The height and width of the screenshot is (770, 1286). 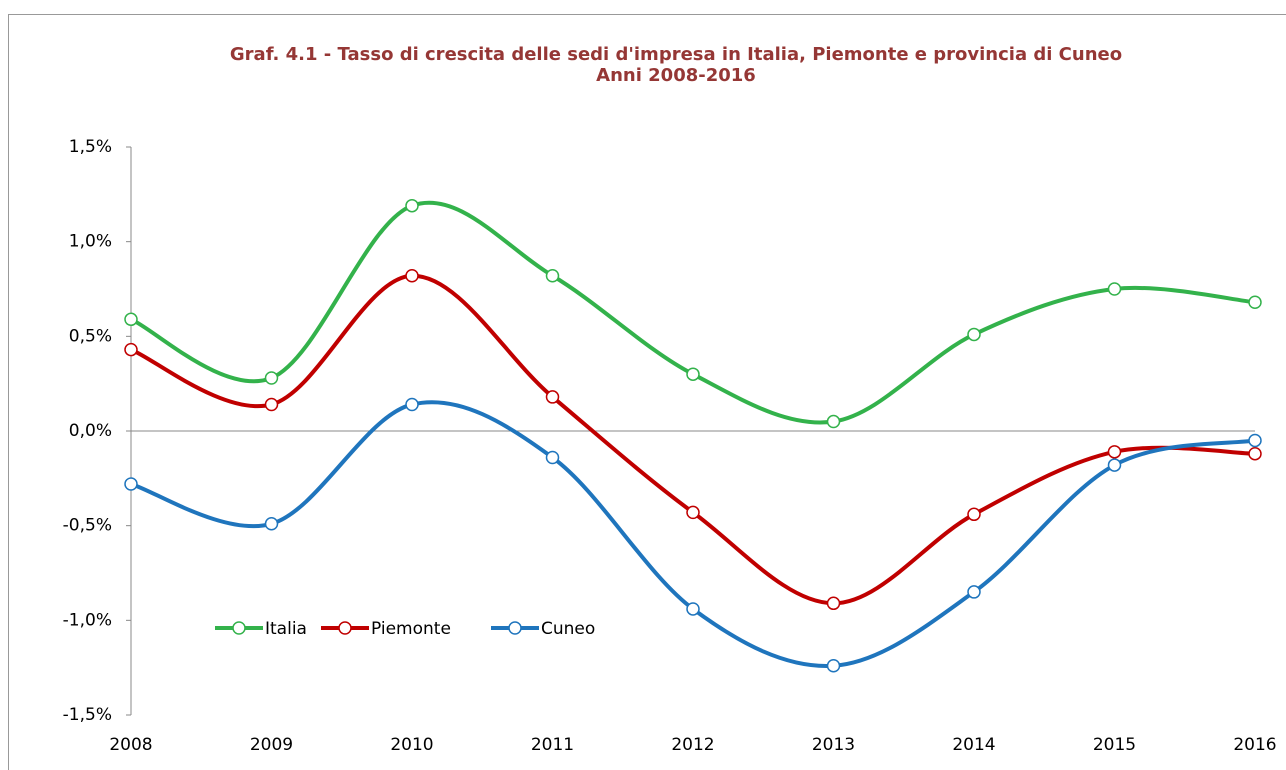 What do you see at coordinates (271, 745) in the screenshot?
I see `x-tick-label: 2009` at bounding box center [271, 745].